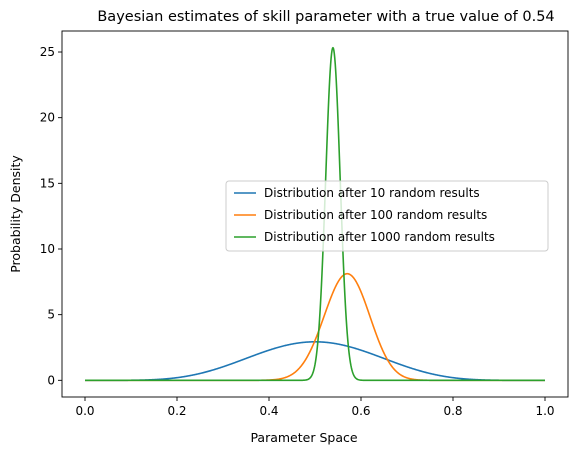 Image resolution: width=576 pixels, height=455 pixels. What do you see at coordinates (268, 411) in the screenshot?
I see `x-tick-label: 0.4` at bounding box center [268, 411].